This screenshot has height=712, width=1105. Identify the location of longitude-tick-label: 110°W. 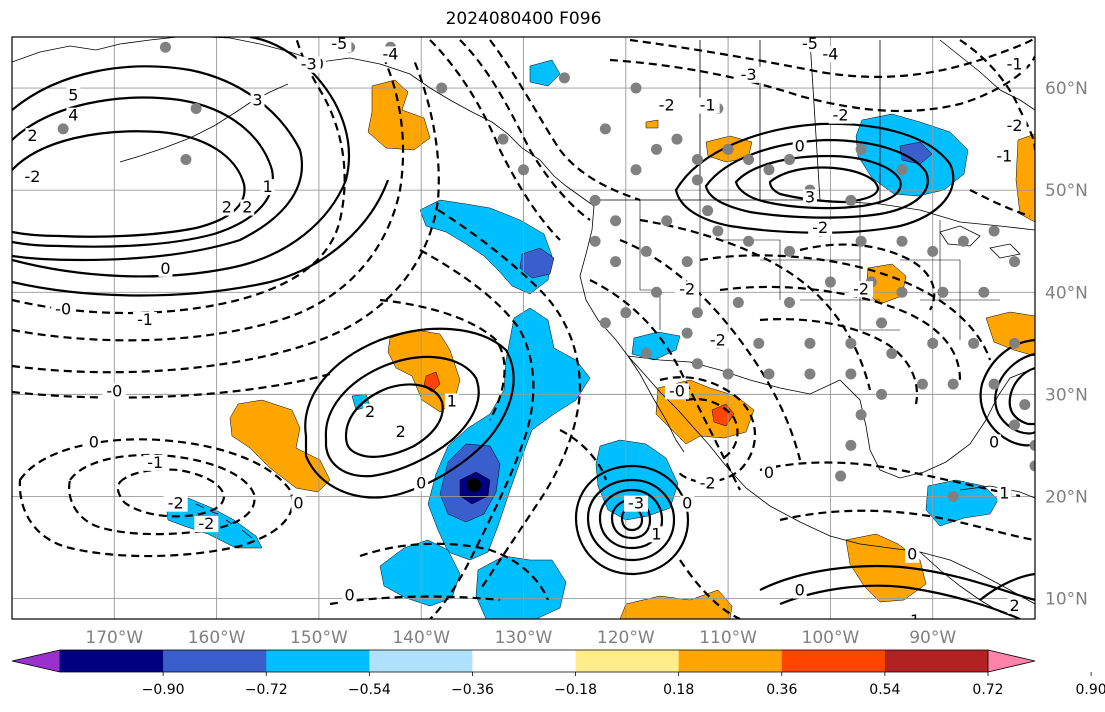
(728, 638).